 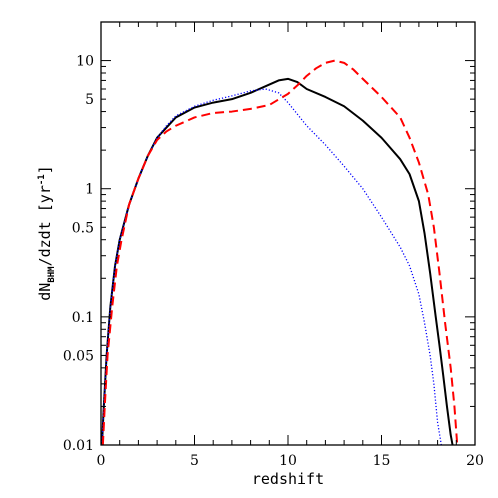 What do you see at coordinates (288, 461) in the screenshot?
I see `x-tick-label: 10` at bounding box center [288, 461].